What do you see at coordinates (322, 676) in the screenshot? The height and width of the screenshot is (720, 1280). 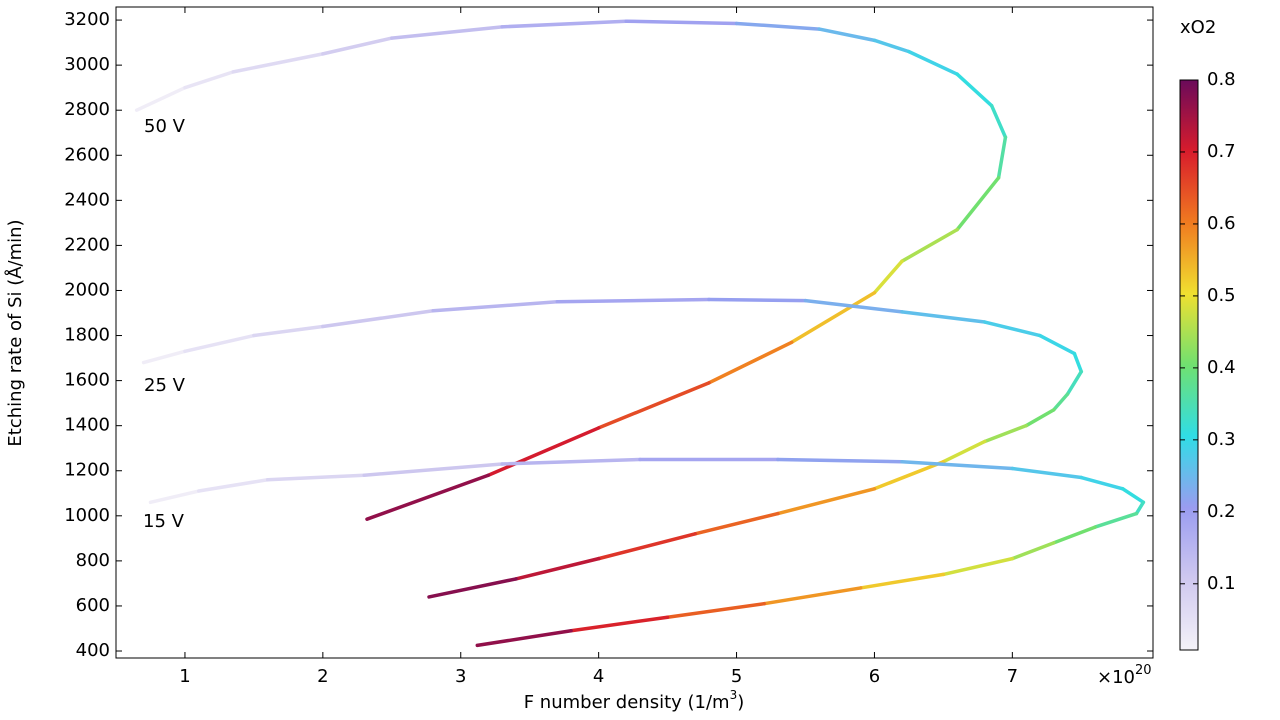 I see `x-tick-label: 2` at bounding box center [322, 676].